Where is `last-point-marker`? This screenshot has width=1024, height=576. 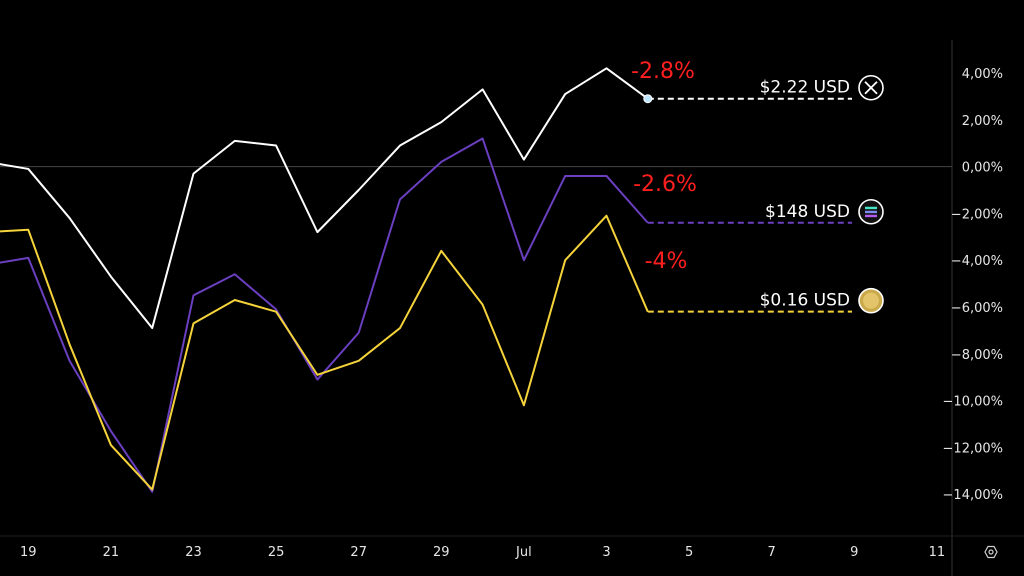
last-point-marker is located at coordinates (648, 99).